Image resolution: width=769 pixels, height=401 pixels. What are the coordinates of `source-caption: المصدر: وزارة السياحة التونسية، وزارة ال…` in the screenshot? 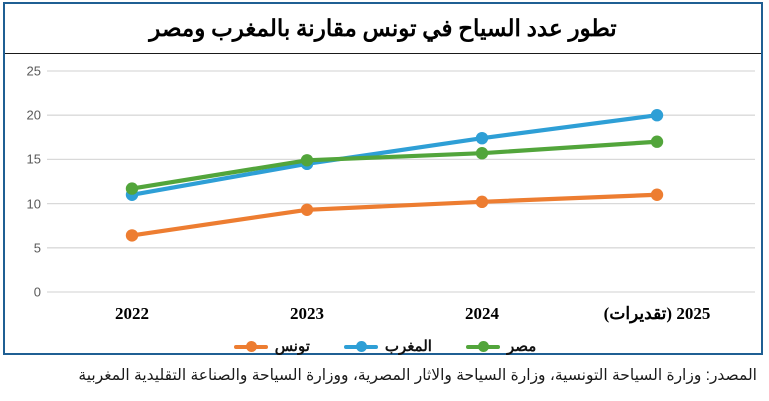 It's located at (417, 375).